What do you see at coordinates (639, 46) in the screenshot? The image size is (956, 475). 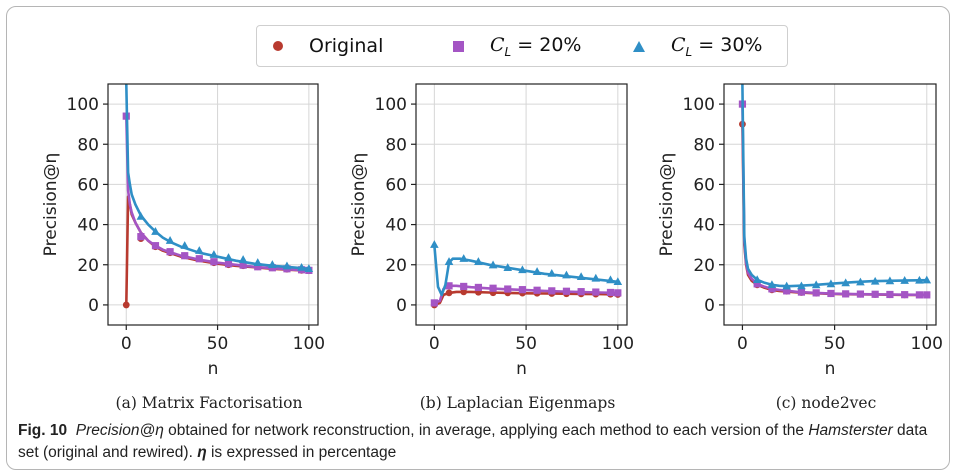 I see `legend-marker-triangle` at bounding box center [639, 46].